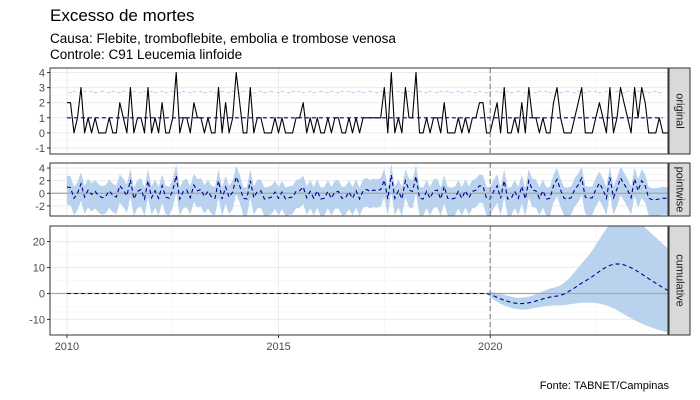 The image size is (700, 400). I want to click on y-tick-label: -2, so click(40, 207).